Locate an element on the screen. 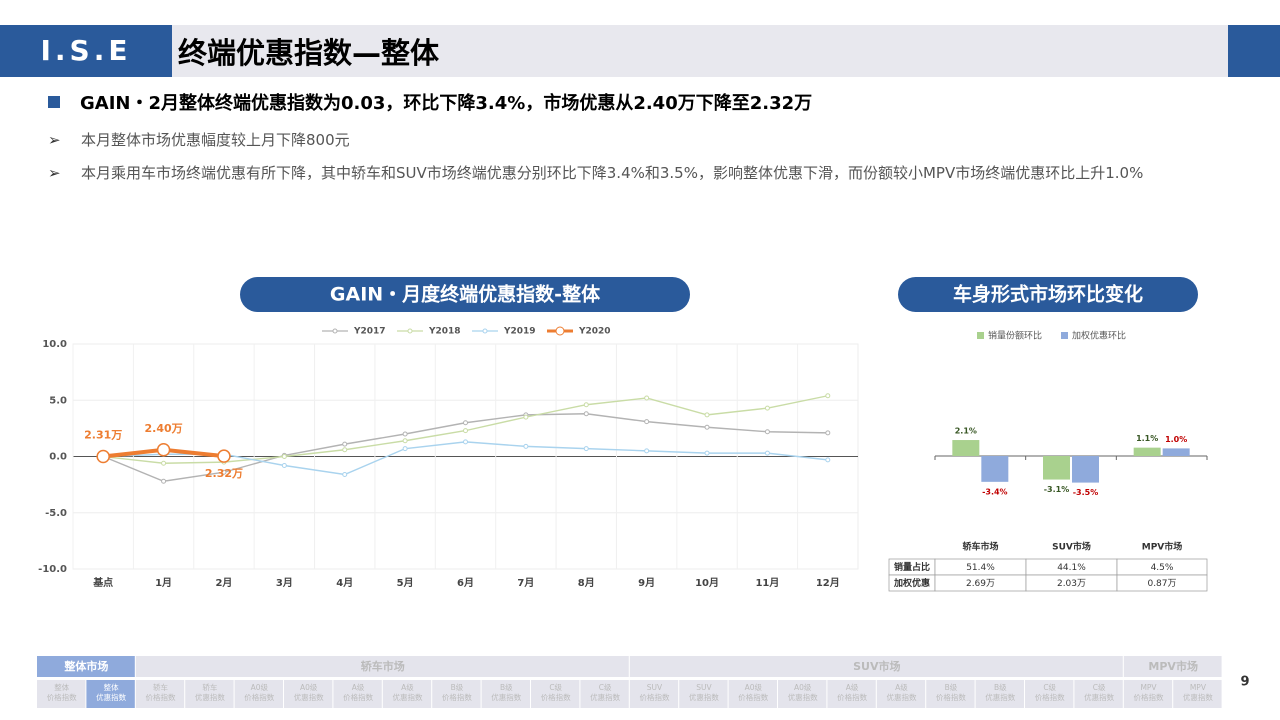 Image resolution: width=1280 pixels, height=720 pixels. legend-label: Y2019 is located at coordinates (519, 332).